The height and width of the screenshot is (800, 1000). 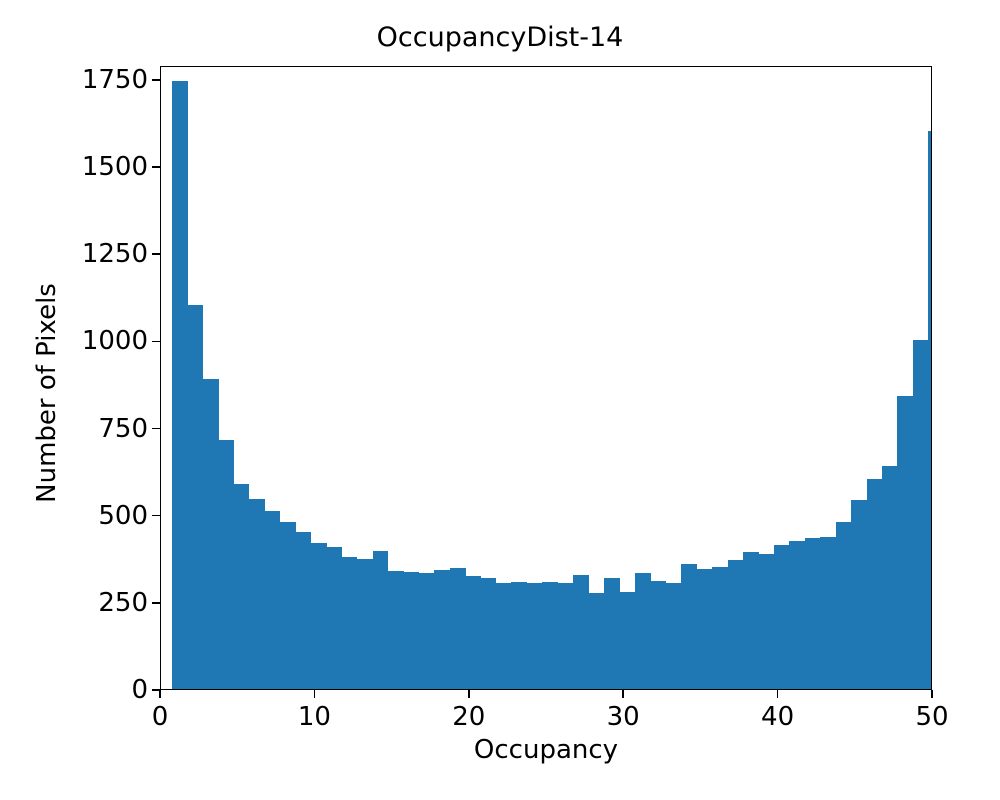 What do you see at coordinates (314, 717) in the screenshot?
I see `x-axis-tick-label: 10` at bounding box center [314, 717].